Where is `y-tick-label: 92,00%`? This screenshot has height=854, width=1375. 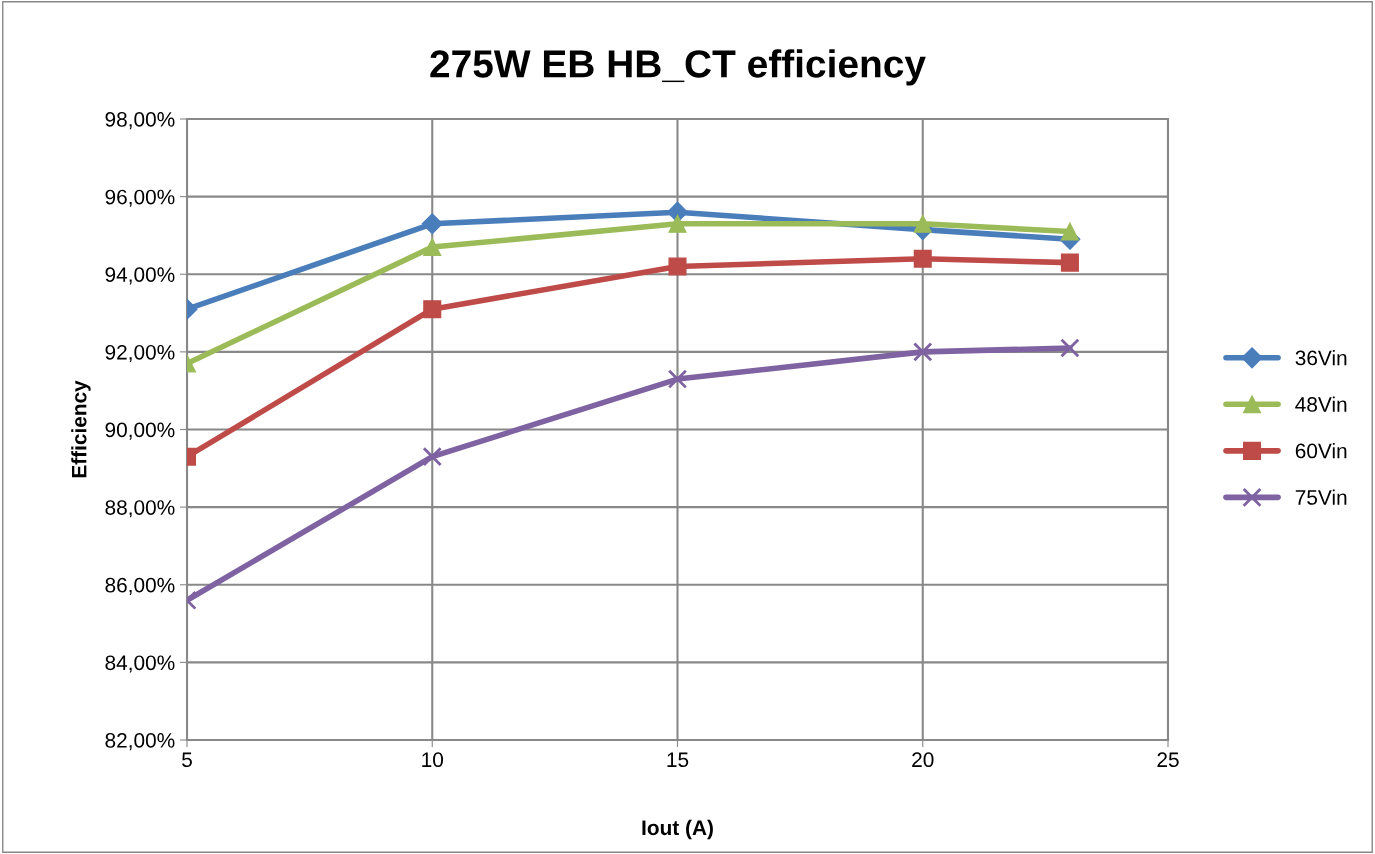 y-tick-label: 92,00% is located at coordinates (140, 353).